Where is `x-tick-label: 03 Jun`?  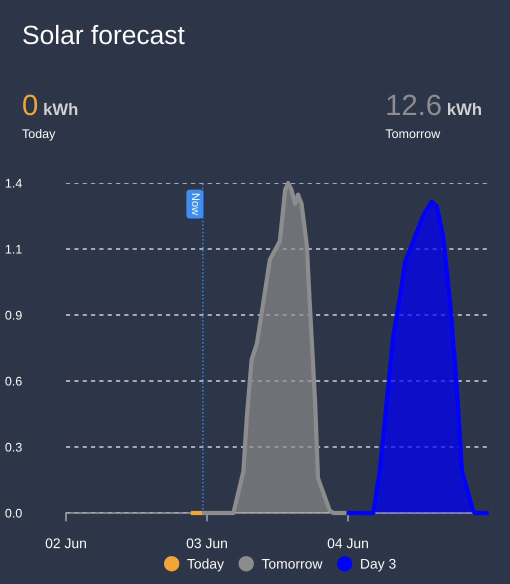
x-tick-label: 03 Jun is located at coordinates (206, 543).